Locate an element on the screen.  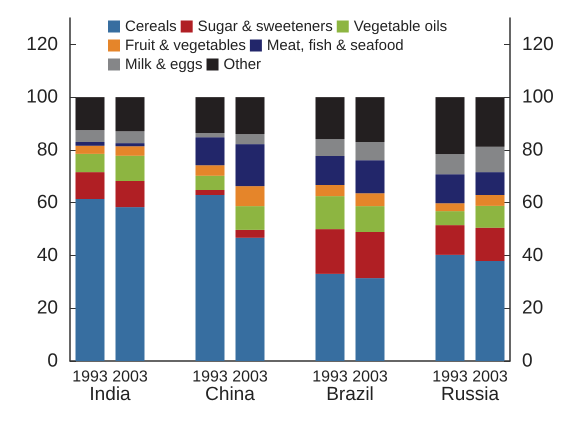
legend-label: Other is located at coordinates (243, 64).